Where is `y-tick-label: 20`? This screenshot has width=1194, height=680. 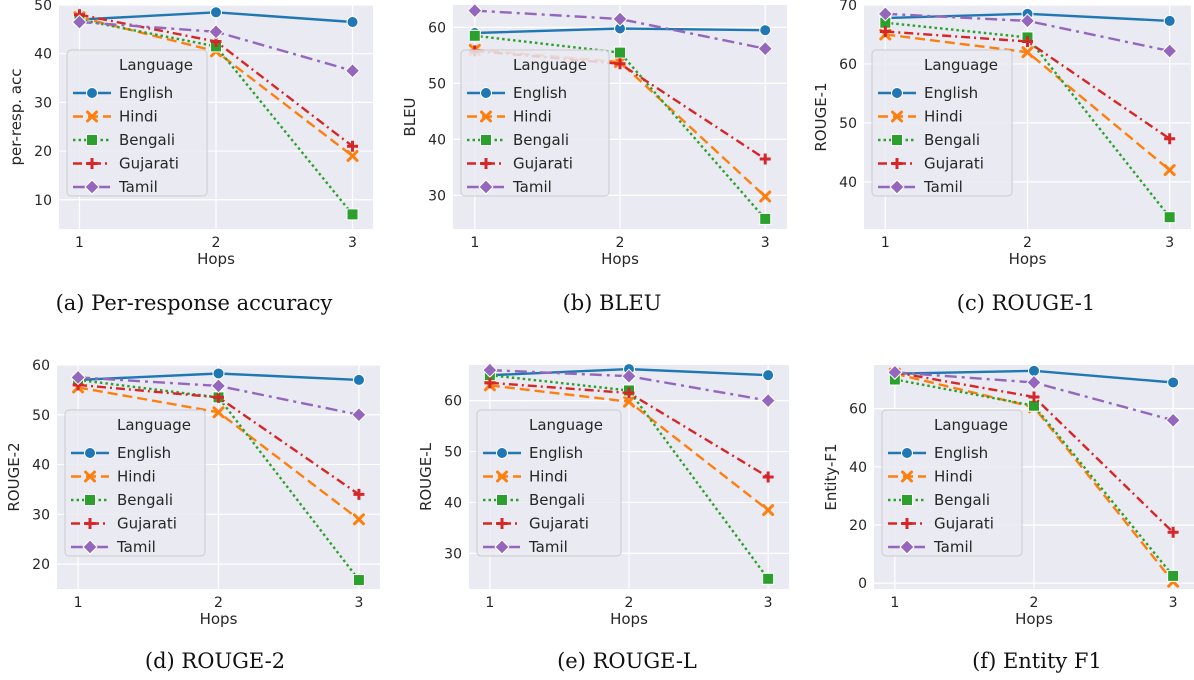
y-tick-label: 20 is located at coordinates (41, 565).